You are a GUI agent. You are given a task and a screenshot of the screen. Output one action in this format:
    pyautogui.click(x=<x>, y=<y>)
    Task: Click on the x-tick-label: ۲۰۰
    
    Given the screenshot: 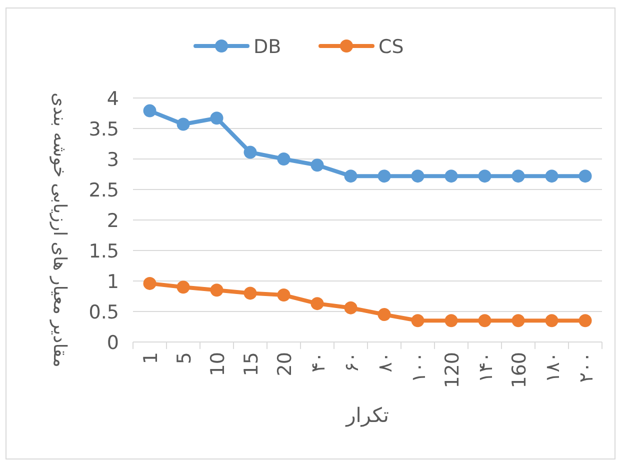 What is the action you would take?
    pyautogui.click(x=586, y=367)
    